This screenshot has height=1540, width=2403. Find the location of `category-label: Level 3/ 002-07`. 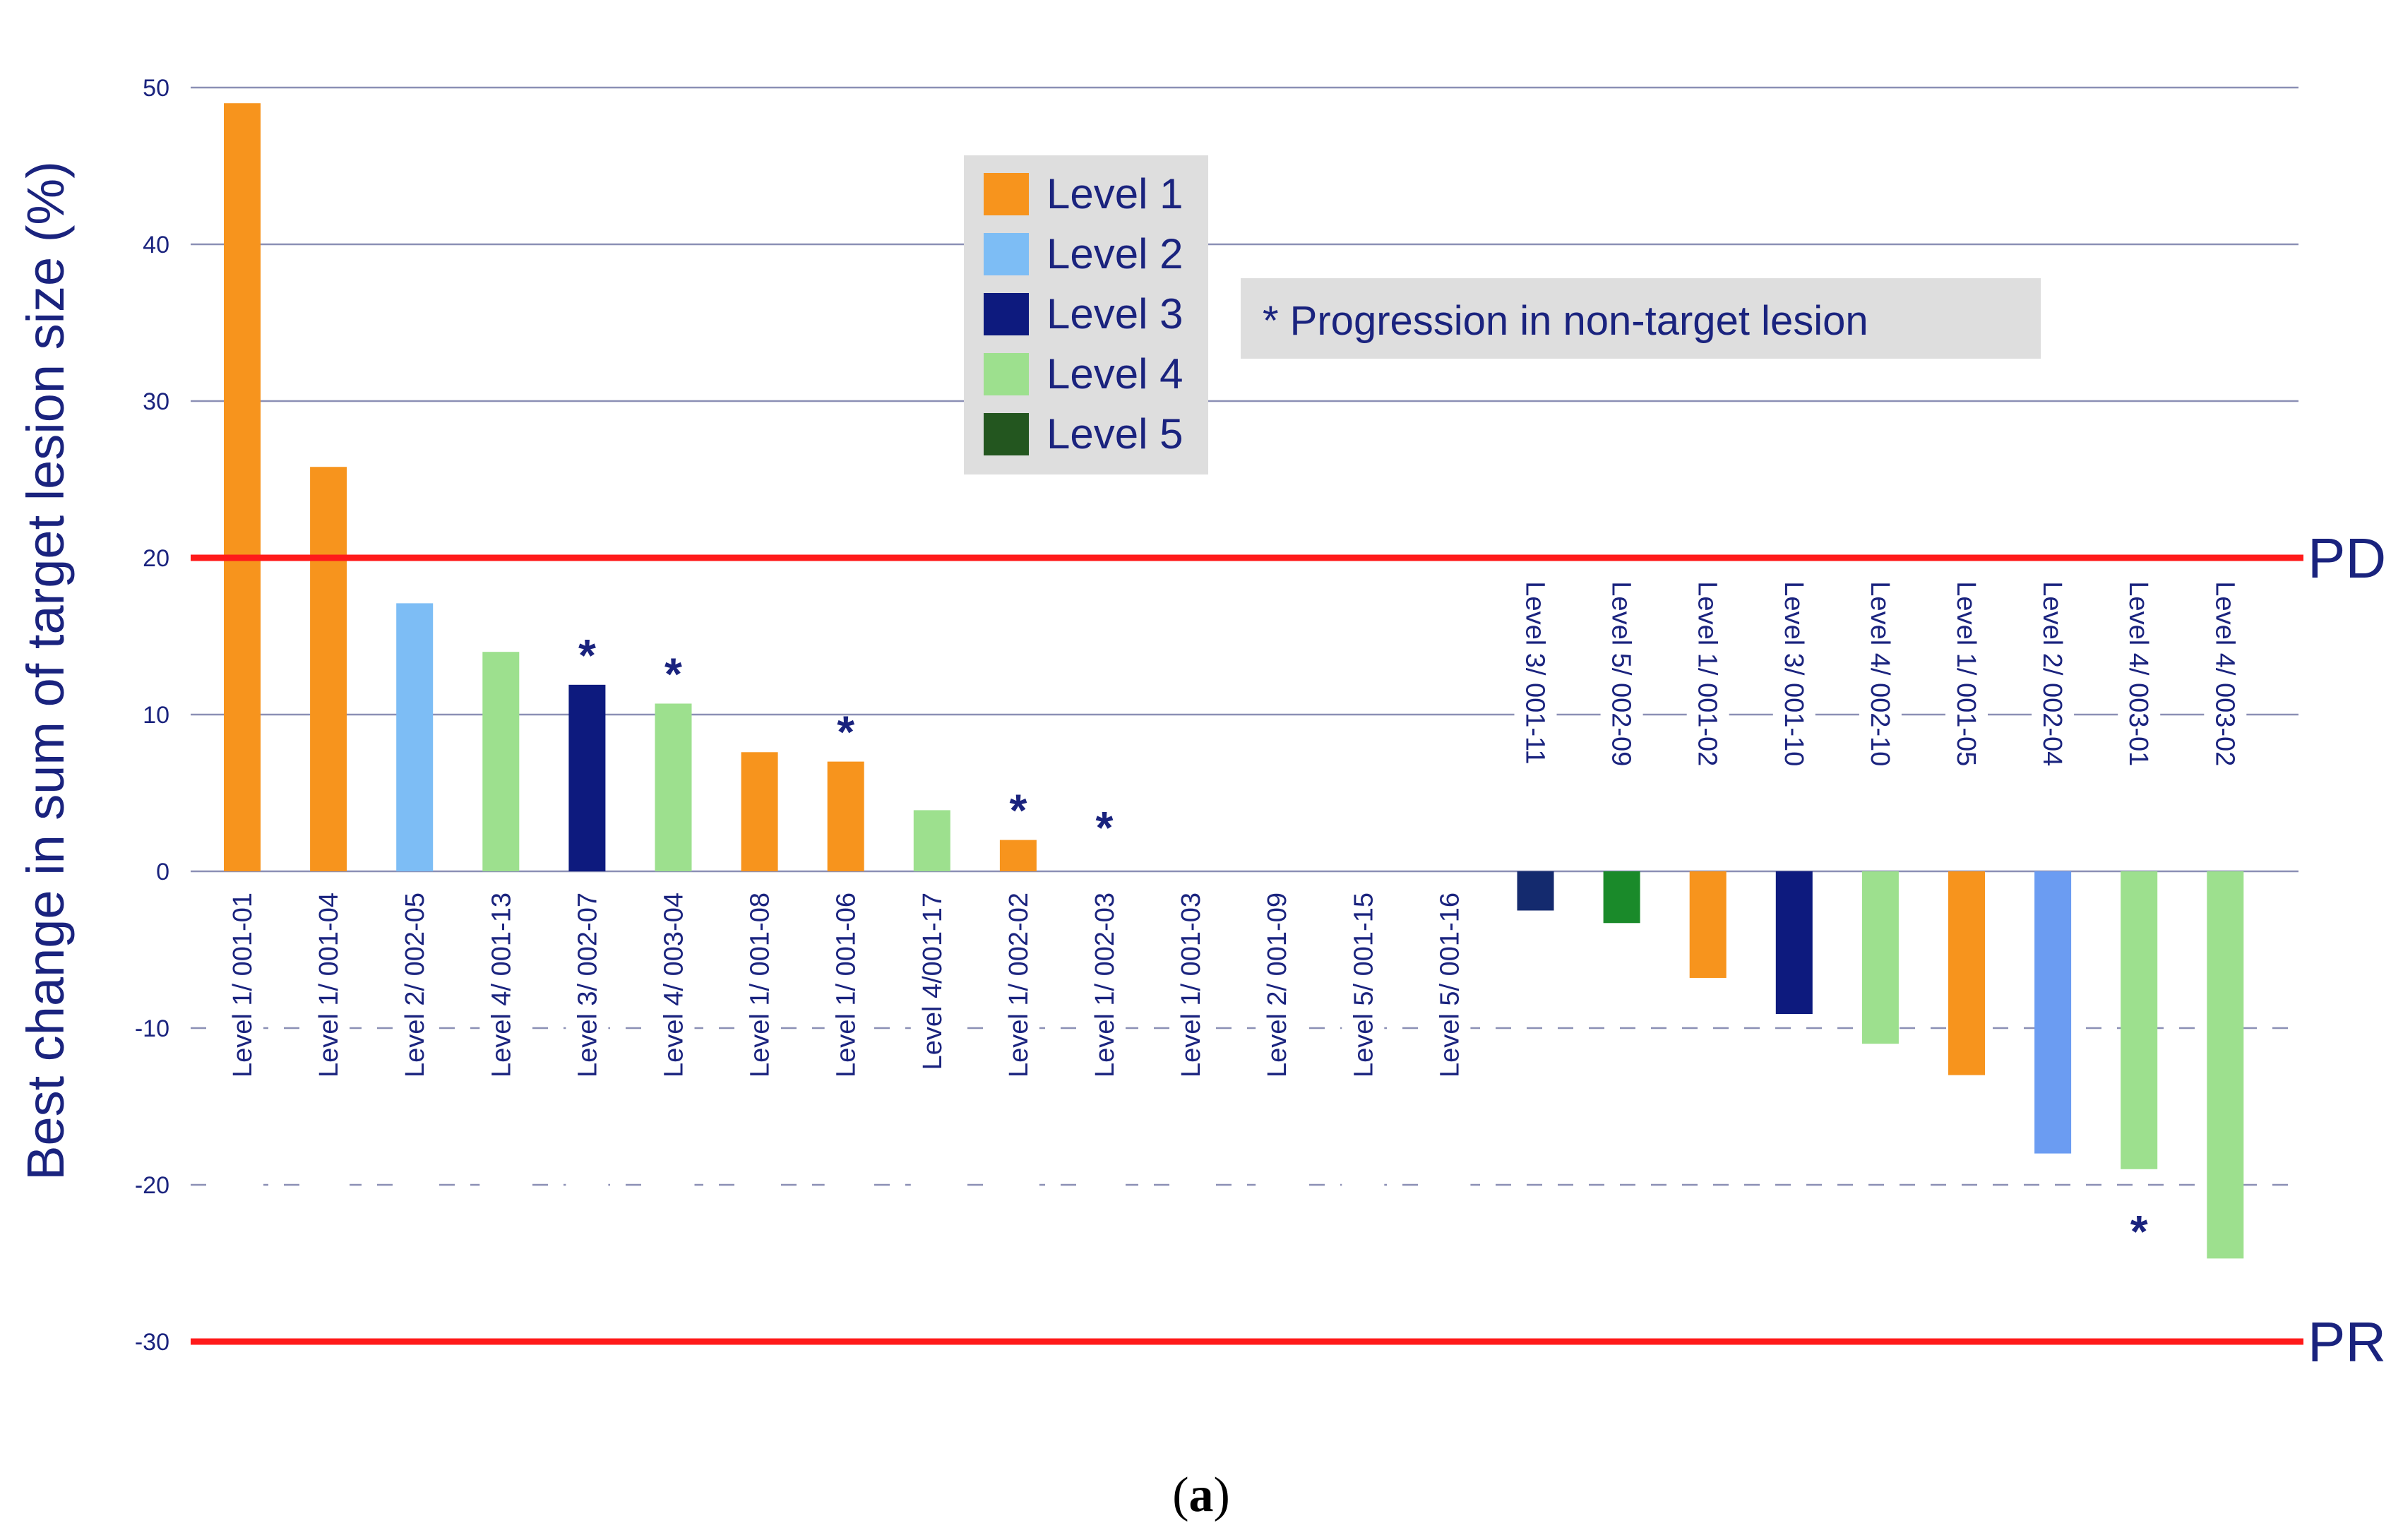

category-label: Level 3/ 002-07 is located at coordinates (587, 985).